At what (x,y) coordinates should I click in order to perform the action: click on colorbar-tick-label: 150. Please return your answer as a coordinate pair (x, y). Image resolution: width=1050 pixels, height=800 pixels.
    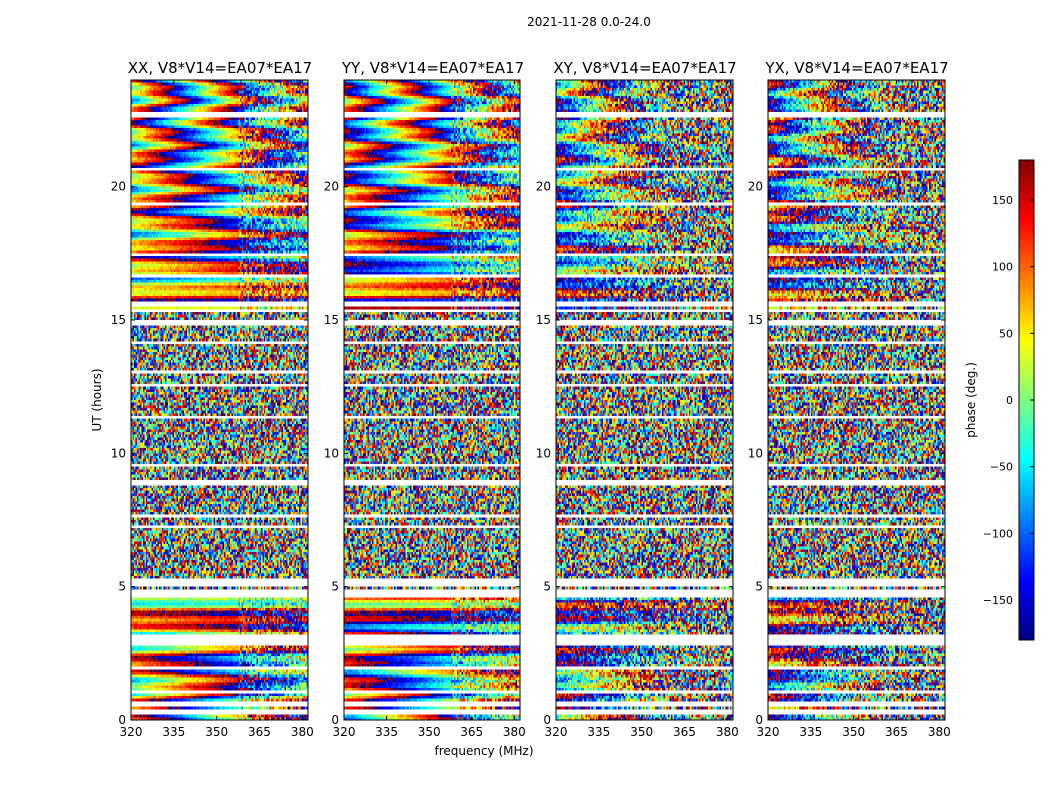
    Looking at the image, I should click on (1002, 200).